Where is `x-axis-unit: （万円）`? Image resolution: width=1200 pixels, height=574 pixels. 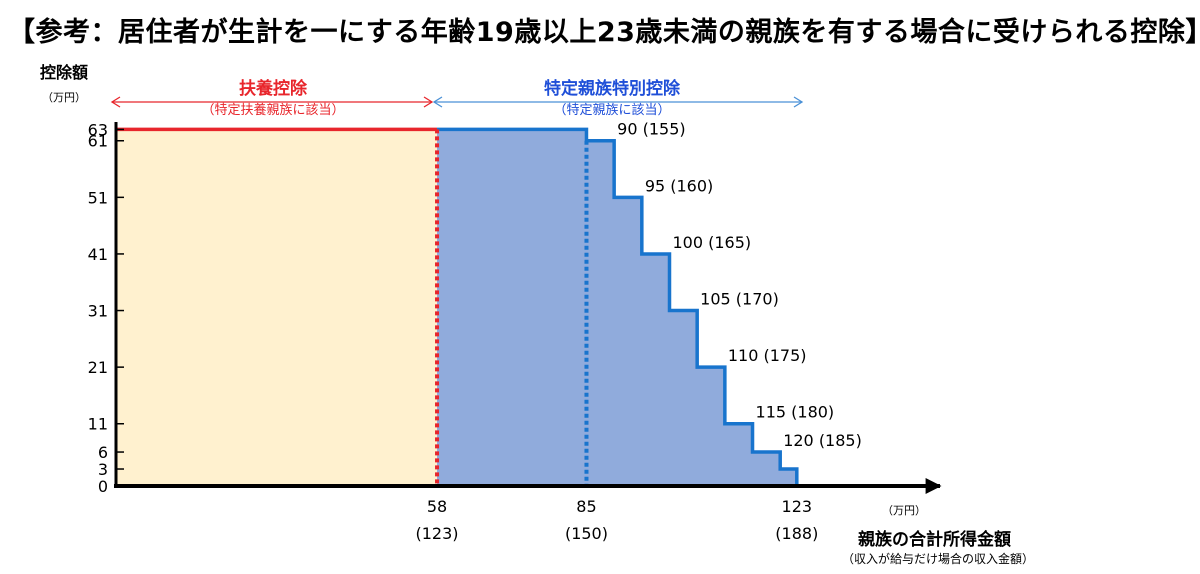 x-axis-unit: （万円） is located at coordinates (904, 510).